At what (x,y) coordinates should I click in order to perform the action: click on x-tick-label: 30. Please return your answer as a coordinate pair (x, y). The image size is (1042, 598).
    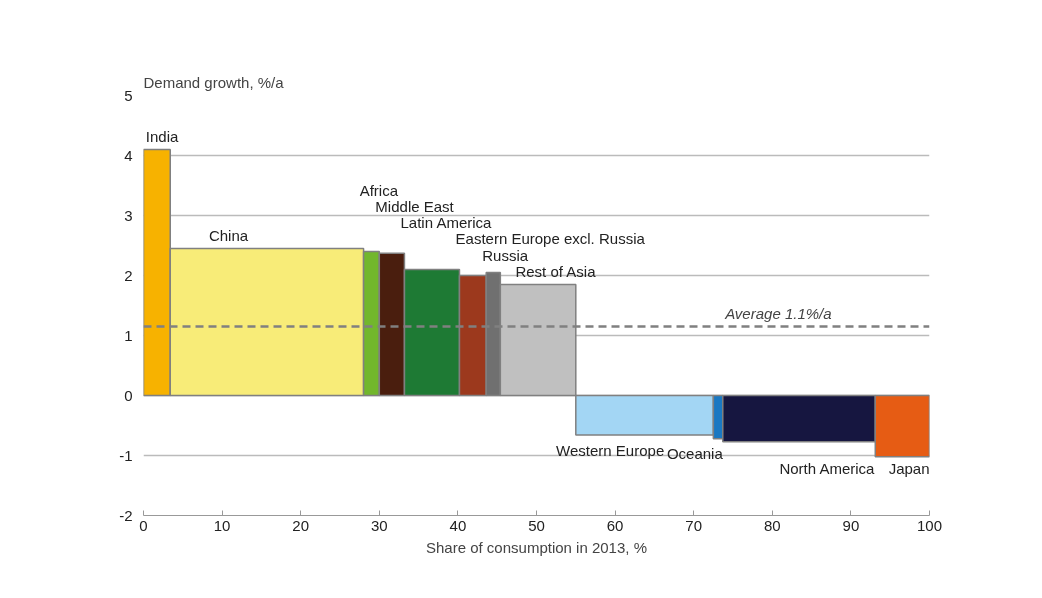
    Looking at the image, I should click on (379, 525).